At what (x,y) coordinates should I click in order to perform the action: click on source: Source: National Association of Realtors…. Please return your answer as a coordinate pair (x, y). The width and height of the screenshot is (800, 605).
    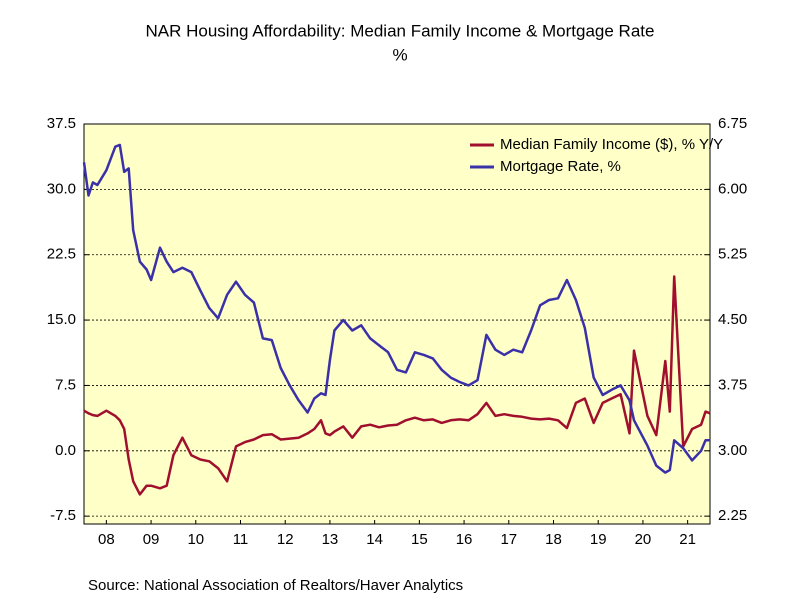
    Looking at the image, I should click on (275, 585).